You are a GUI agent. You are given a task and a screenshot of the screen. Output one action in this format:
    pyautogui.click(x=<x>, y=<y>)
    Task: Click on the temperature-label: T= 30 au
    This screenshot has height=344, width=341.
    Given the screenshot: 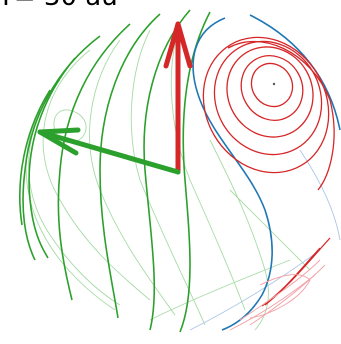 What is the action you would take?
    pyautogui.click(x=59, y=5)
    